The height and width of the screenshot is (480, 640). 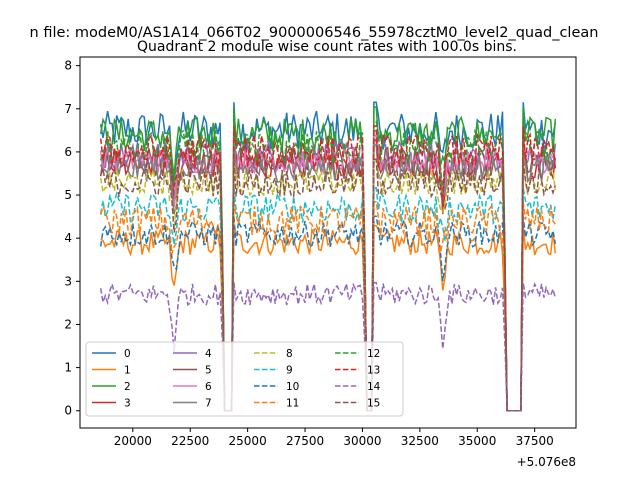 What do you see at coordinates (535, 441) in the screenshot?
I see `x-tick-label: 37500` at bounding box center [535, 441].